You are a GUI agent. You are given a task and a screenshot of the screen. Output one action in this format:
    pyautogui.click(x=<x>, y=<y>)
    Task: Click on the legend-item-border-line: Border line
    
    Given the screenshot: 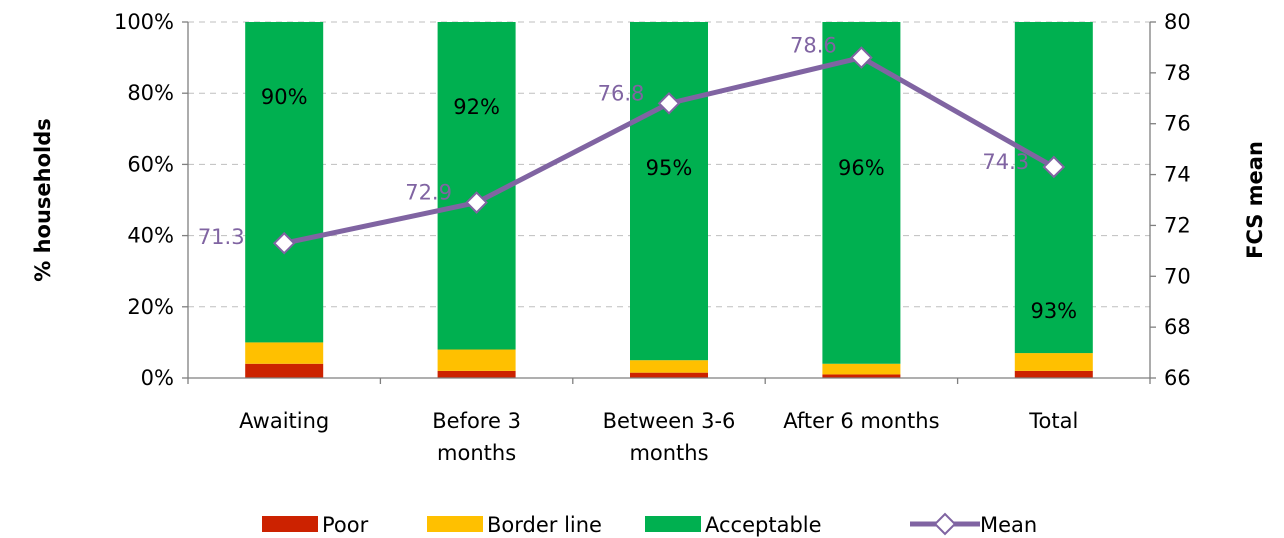 What is the action you would take?
    pyautogui.click(x=514, y=525)
    